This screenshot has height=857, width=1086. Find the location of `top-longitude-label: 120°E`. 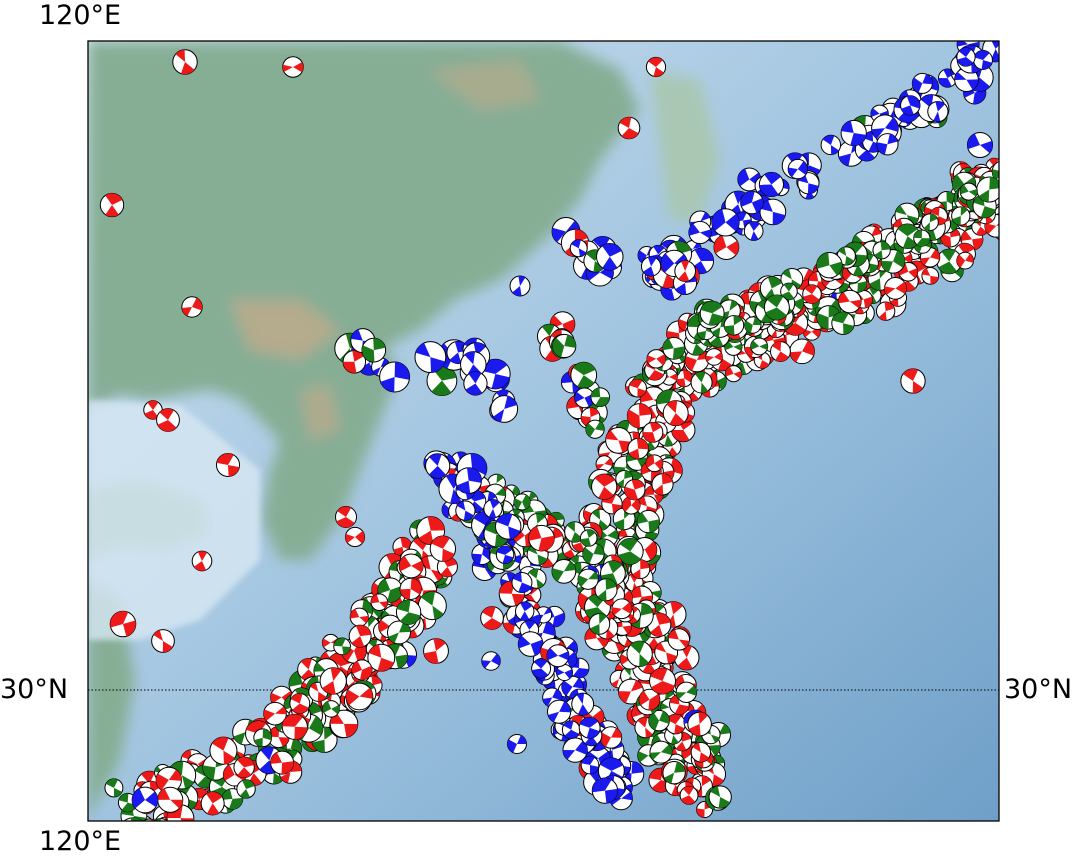

top-longitude-label: 120°E is located at coordinates (80, 15).